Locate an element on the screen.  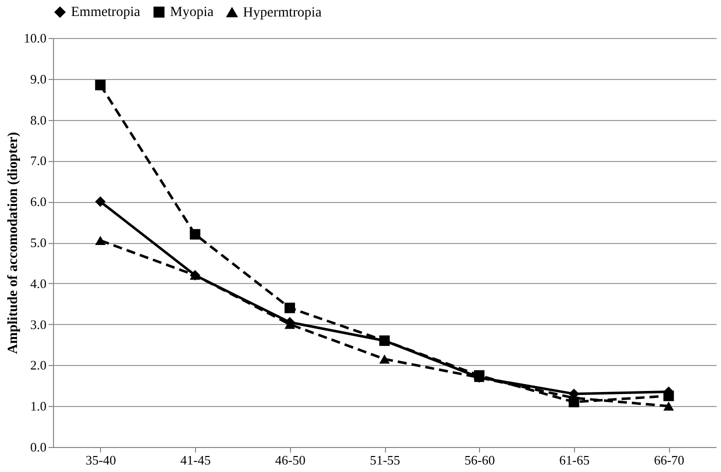
legend-label: Emmetropia is located at coordinates (106, 12).